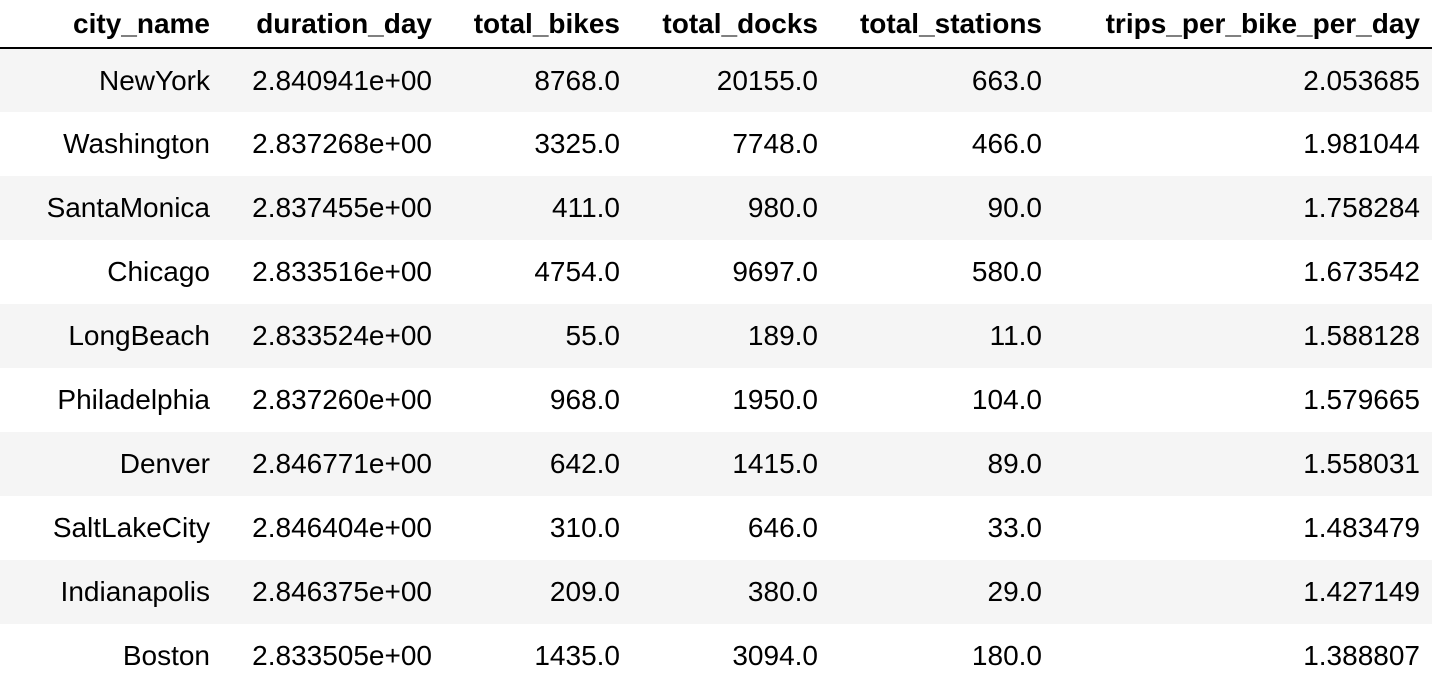 This screenshot has width=1432, height=686. I want to click on cell-total-stations: 663.0, so click(942, 80).